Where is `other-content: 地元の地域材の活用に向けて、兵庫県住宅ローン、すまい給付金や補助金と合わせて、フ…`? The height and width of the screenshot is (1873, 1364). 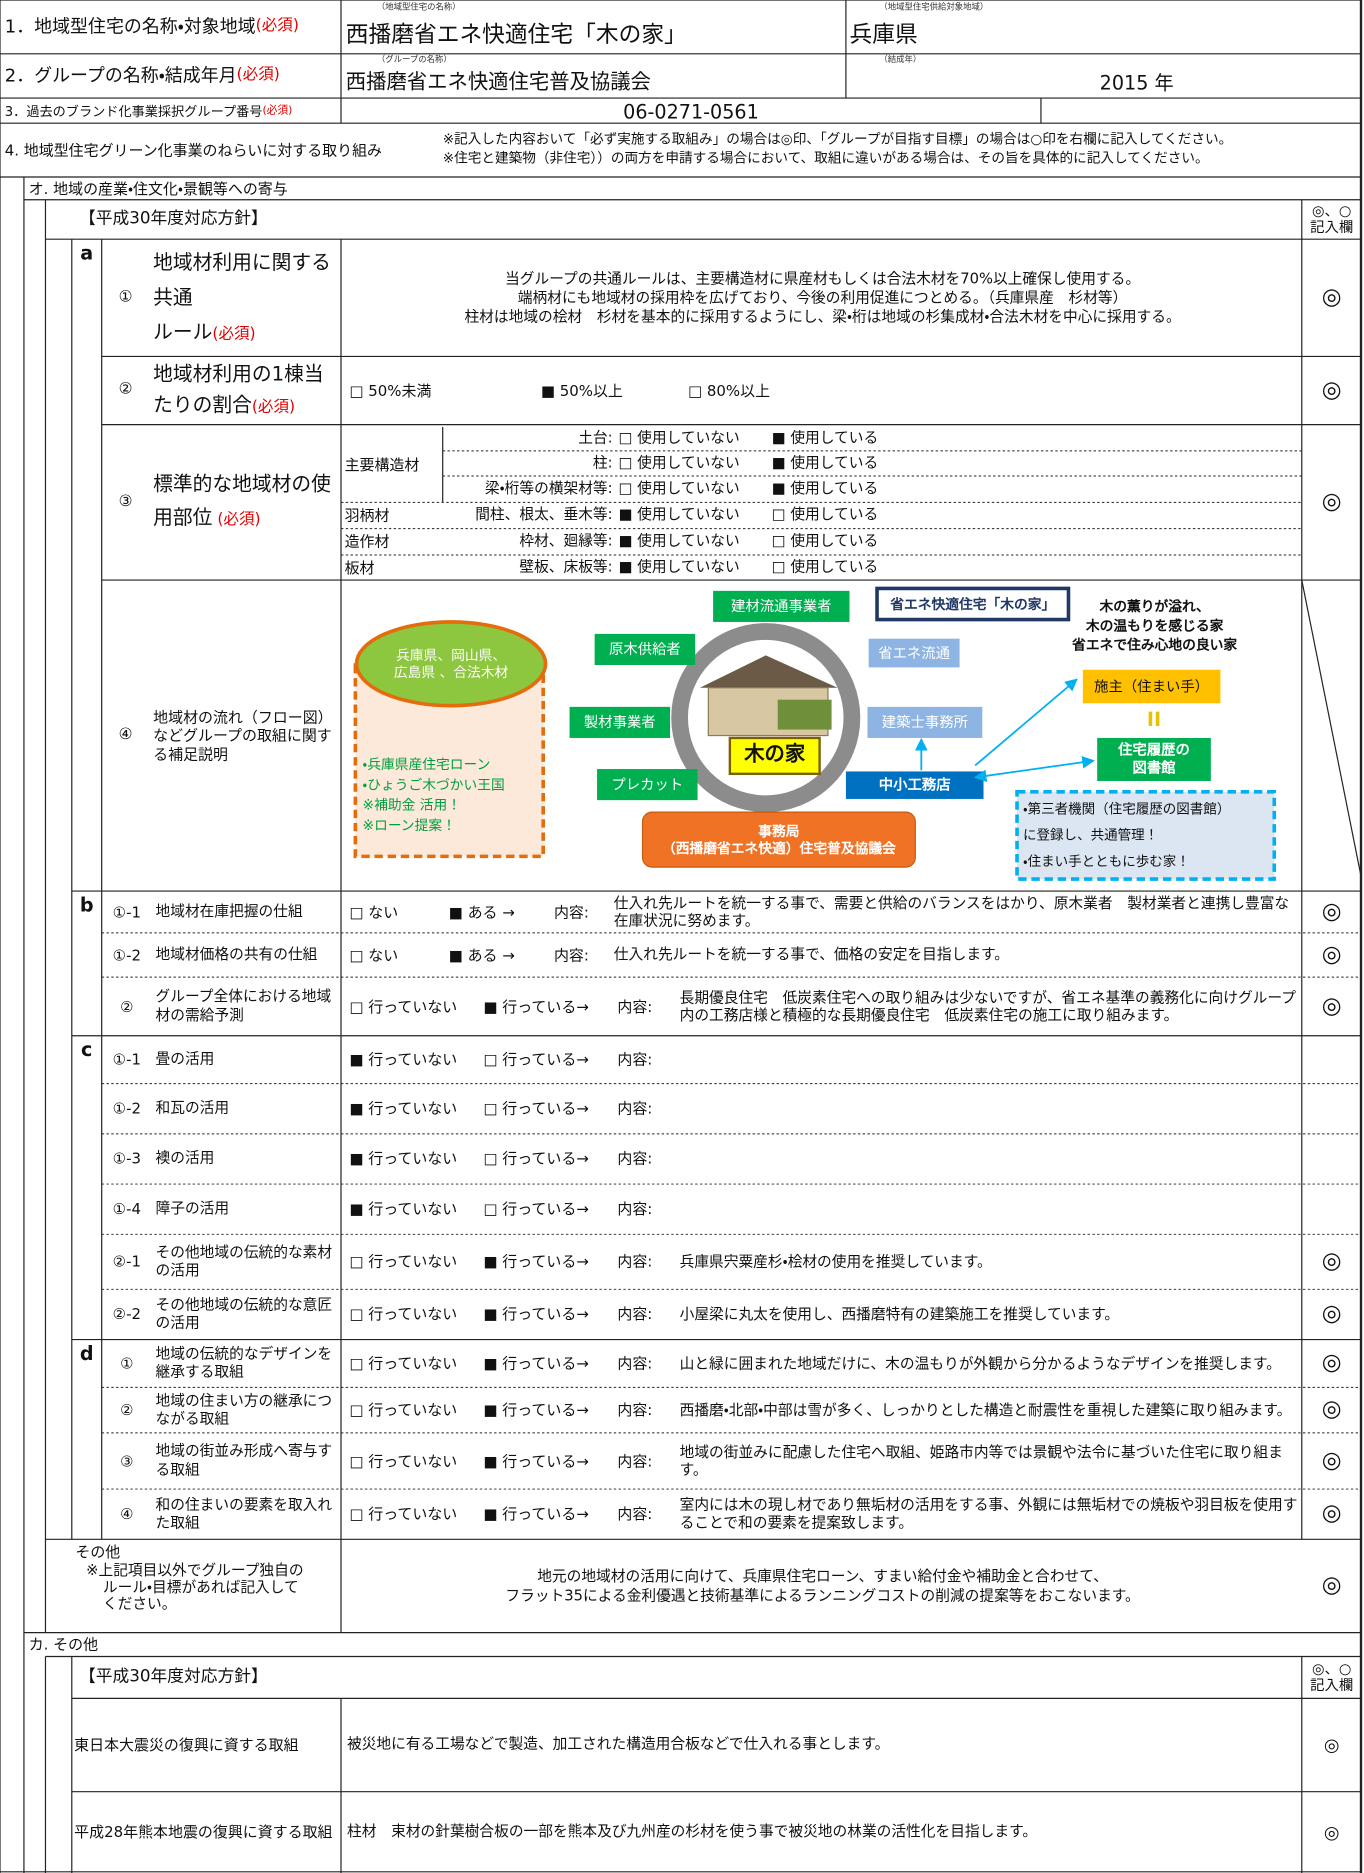 other-content: 地元の地域材の活用に向けて、兵庫県住宅ローン、すまい給付金や補助金と合わせて、フ… is located at coordinates (822, 1585).